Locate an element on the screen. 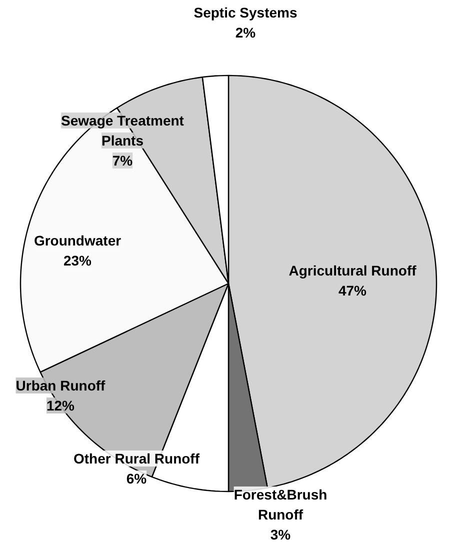 The image size is (451, 548). slice-label: Agricultural Runoff is located at coordinates (352, 270).